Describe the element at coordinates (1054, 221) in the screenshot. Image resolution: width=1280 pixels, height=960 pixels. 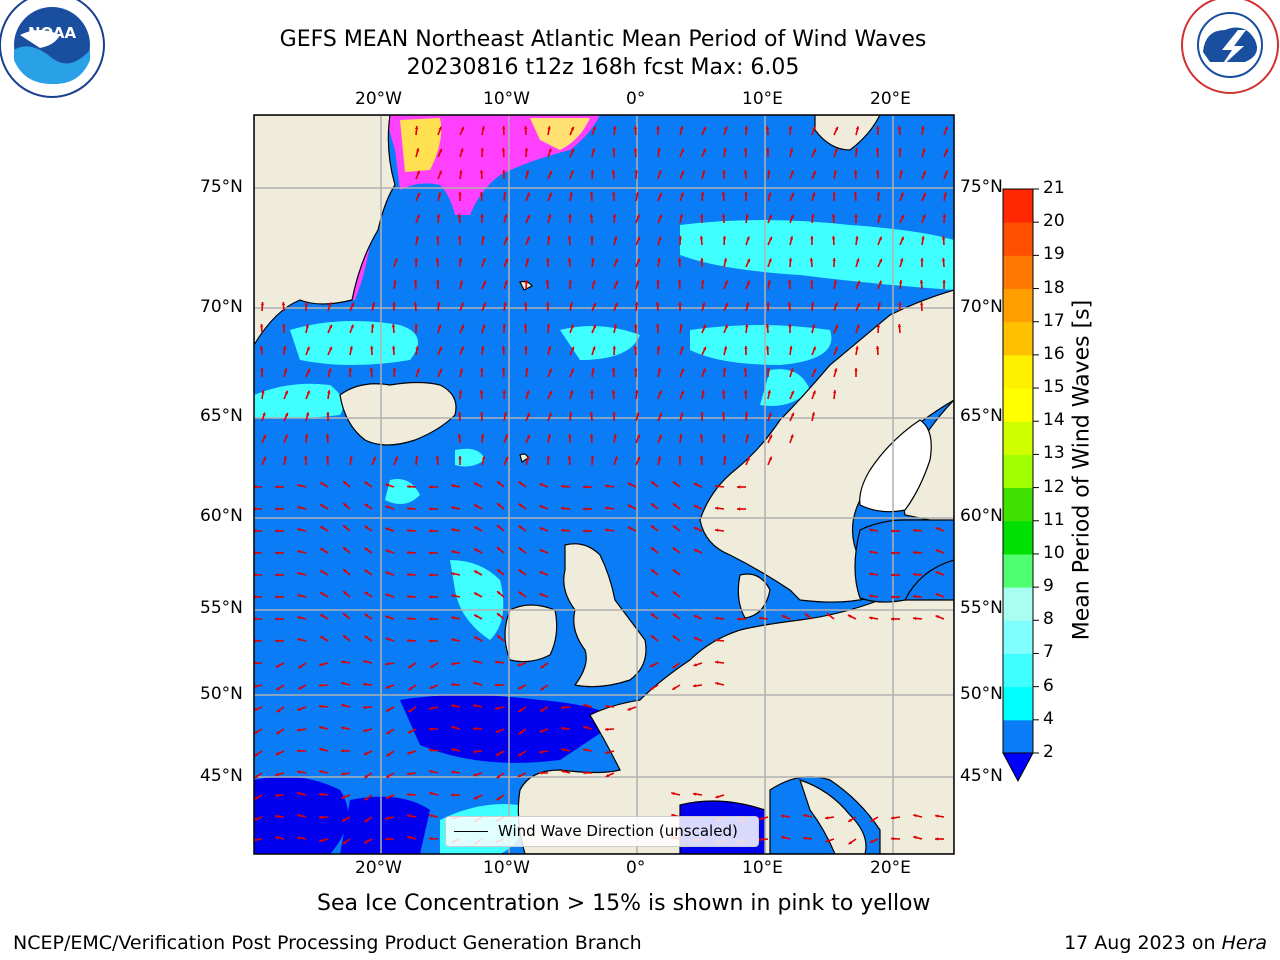
I see `colorbar-tick-label: 20` at that location.